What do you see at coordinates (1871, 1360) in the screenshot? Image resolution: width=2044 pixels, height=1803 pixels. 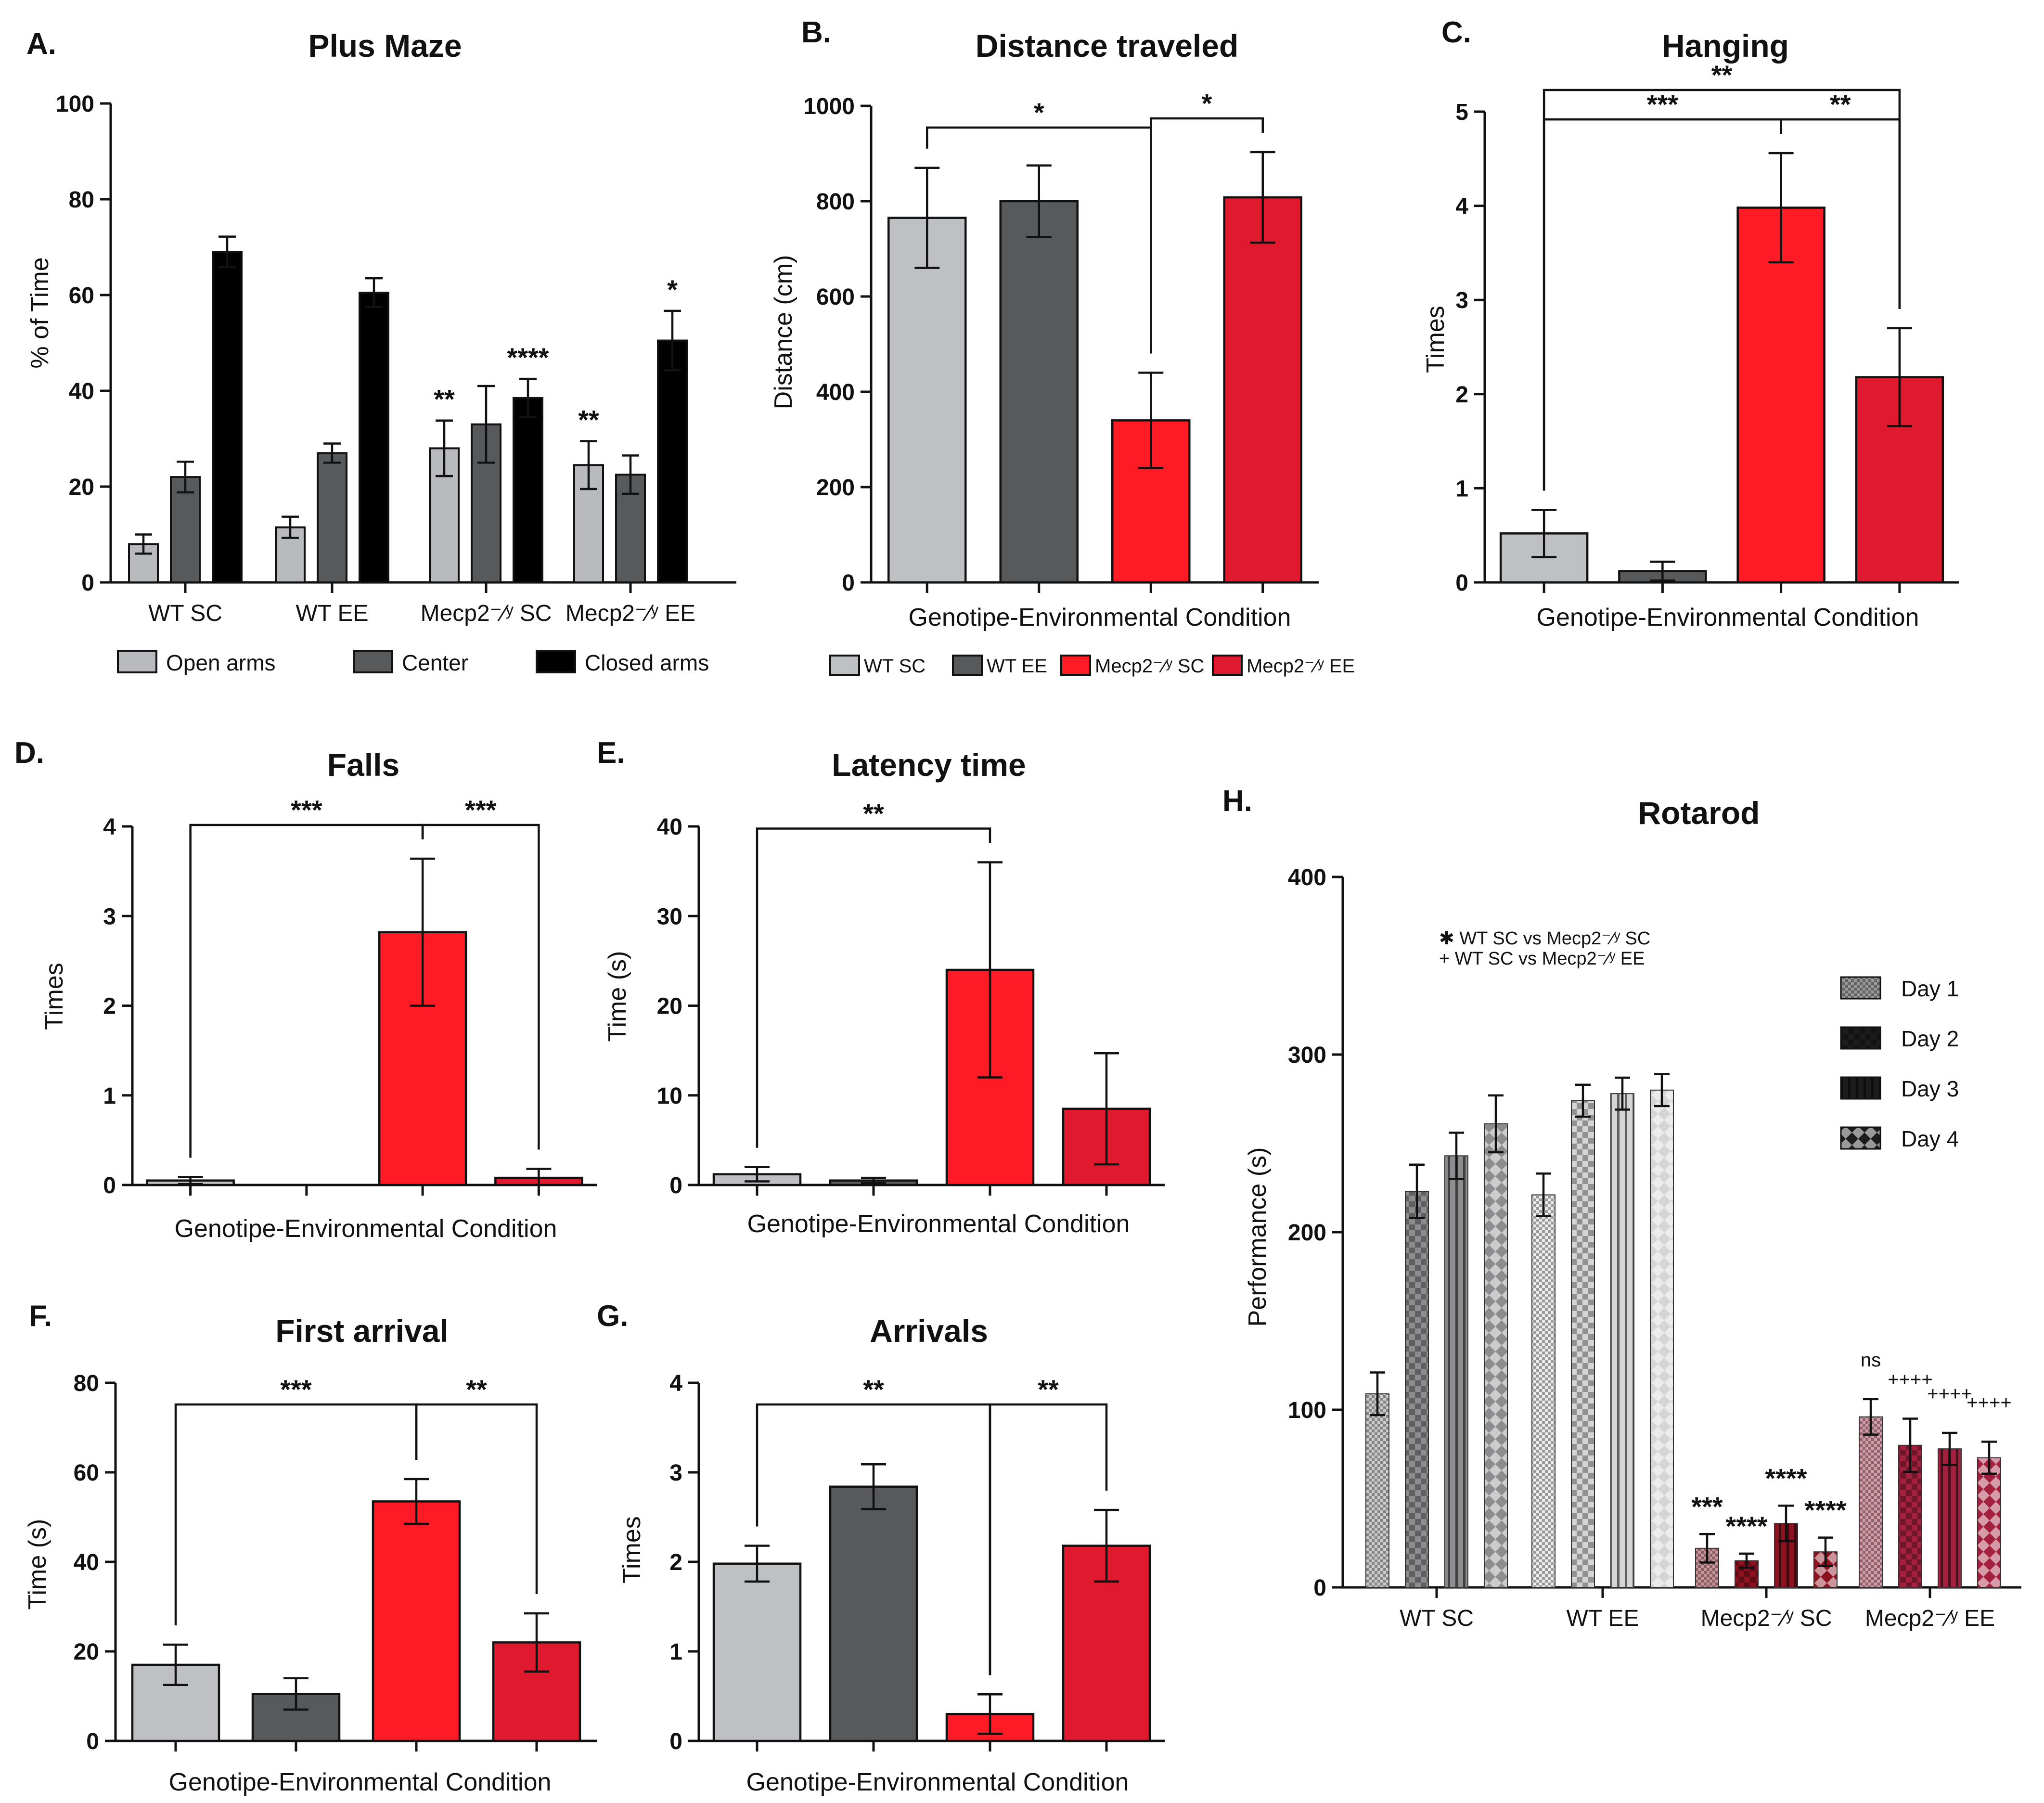 I see `significance-label: ns` at bounding box center [1871, 1360].